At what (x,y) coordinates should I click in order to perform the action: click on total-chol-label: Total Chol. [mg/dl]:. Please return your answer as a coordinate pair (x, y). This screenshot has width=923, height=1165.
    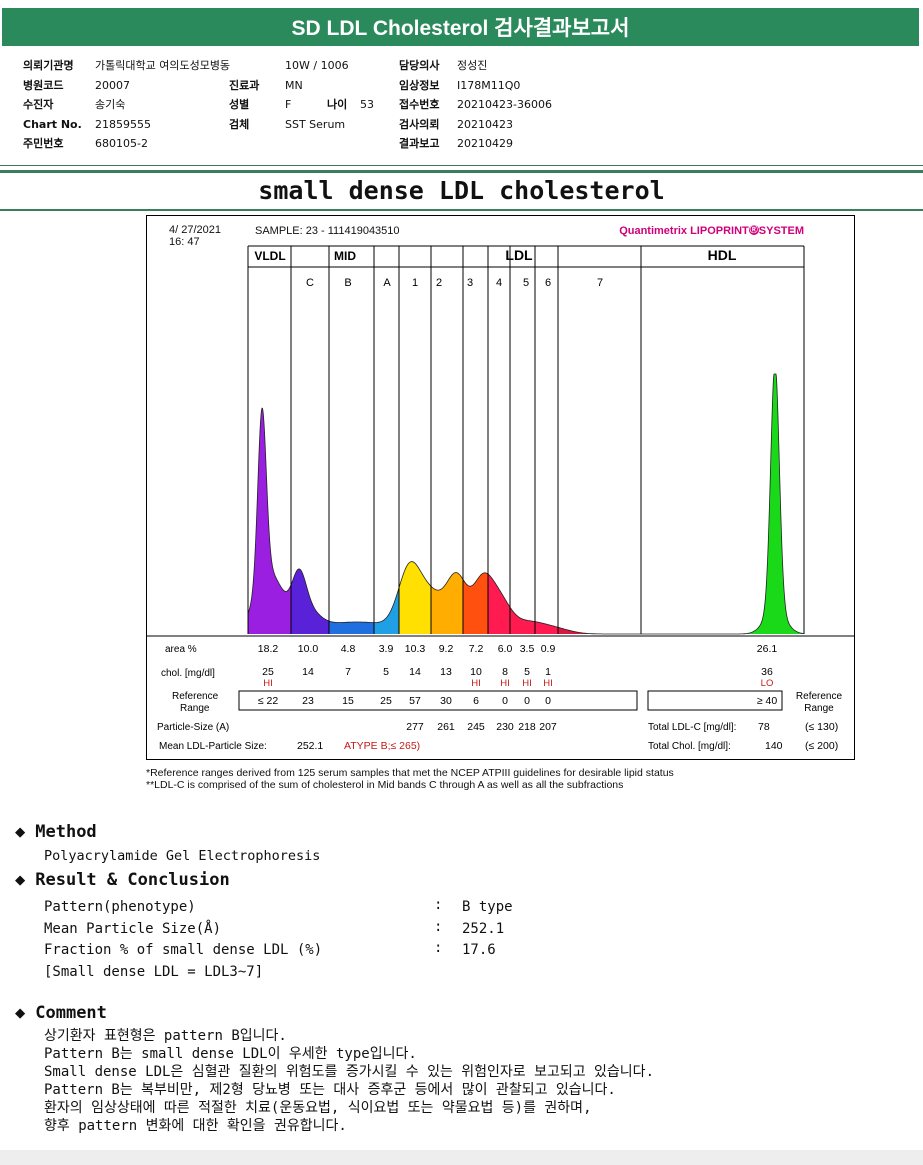
    Looking at the image, I should click on (689, 746).